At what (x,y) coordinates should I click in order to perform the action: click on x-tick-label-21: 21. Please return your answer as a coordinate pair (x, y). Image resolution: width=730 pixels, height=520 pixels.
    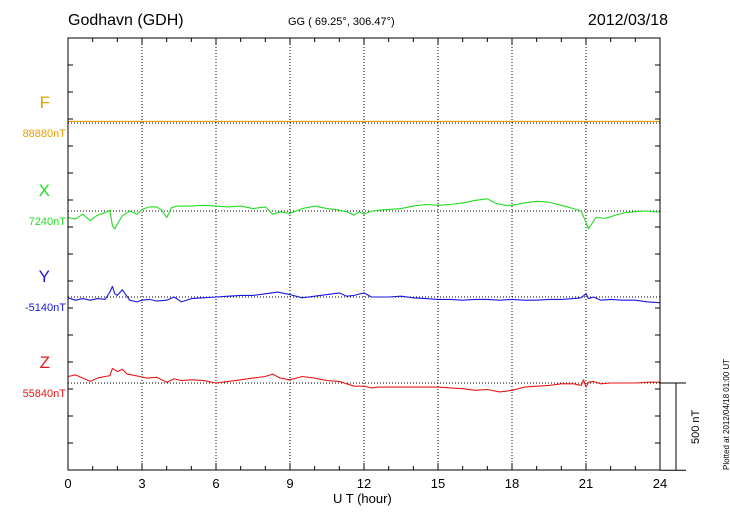
    Looking at the image, I should click on (586, 483).